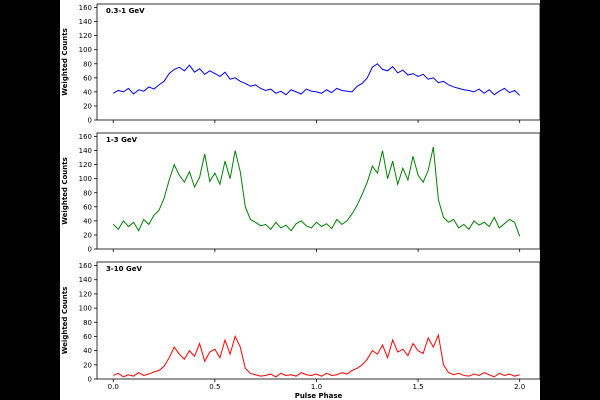 The image size is (600, 400). Describe the element at coordinates (519, 387) in the screenshot. I see `x-tick-label: 2.0` at that location.